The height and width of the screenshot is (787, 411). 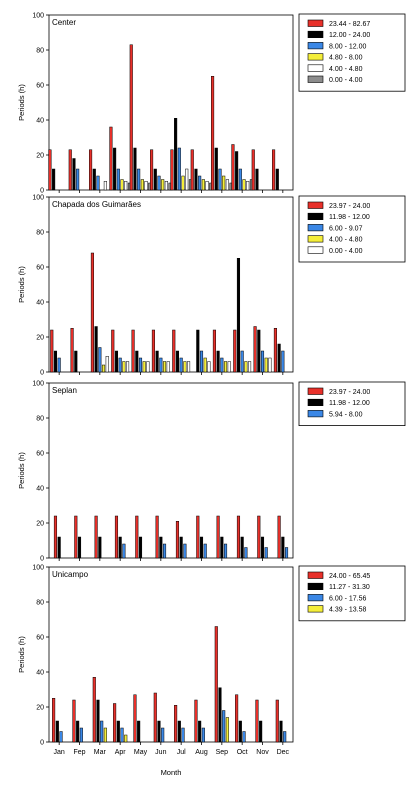 What do you see at coordinates (64, 390) in the screenshot?
I see `panel-title: Seplan` at bounding box center [64, 390].